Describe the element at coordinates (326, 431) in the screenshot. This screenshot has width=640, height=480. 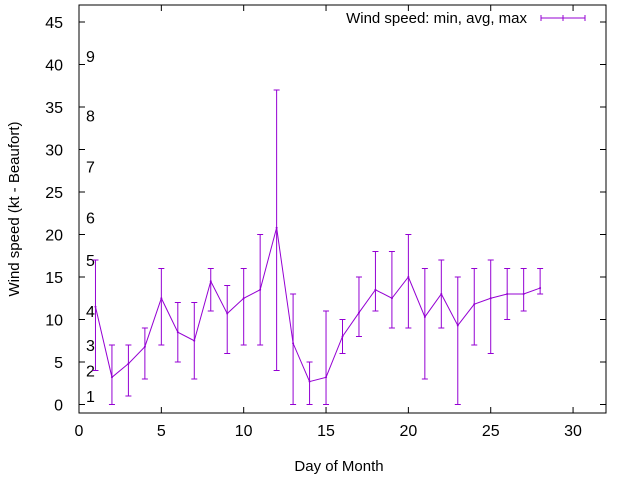
I see `x-tick-label: 15` at that location.